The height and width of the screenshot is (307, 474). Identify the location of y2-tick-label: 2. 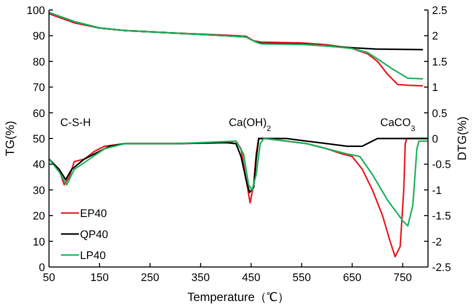
(435, 36).